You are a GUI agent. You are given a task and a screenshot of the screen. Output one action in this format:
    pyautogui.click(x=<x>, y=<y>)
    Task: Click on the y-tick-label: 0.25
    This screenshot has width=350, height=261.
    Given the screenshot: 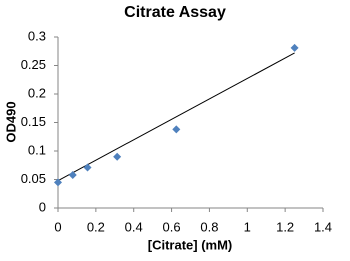 What is the action you would take?
    pyautogui.click(x=33, y=64)
    